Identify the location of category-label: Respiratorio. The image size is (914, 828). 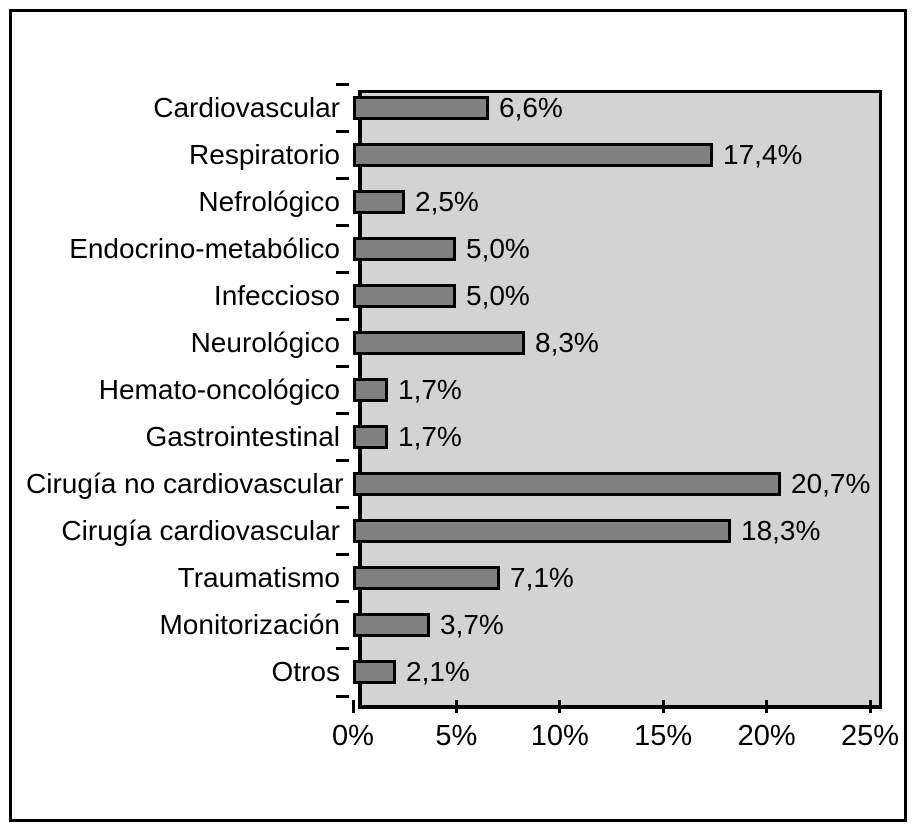
(264, 154).